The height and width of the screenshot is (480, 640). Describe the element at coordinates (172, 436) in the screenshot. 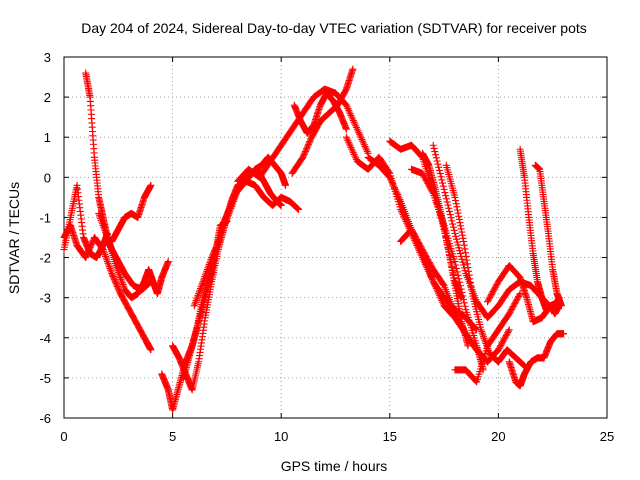

I see `x-tick-label: 5` at that location.